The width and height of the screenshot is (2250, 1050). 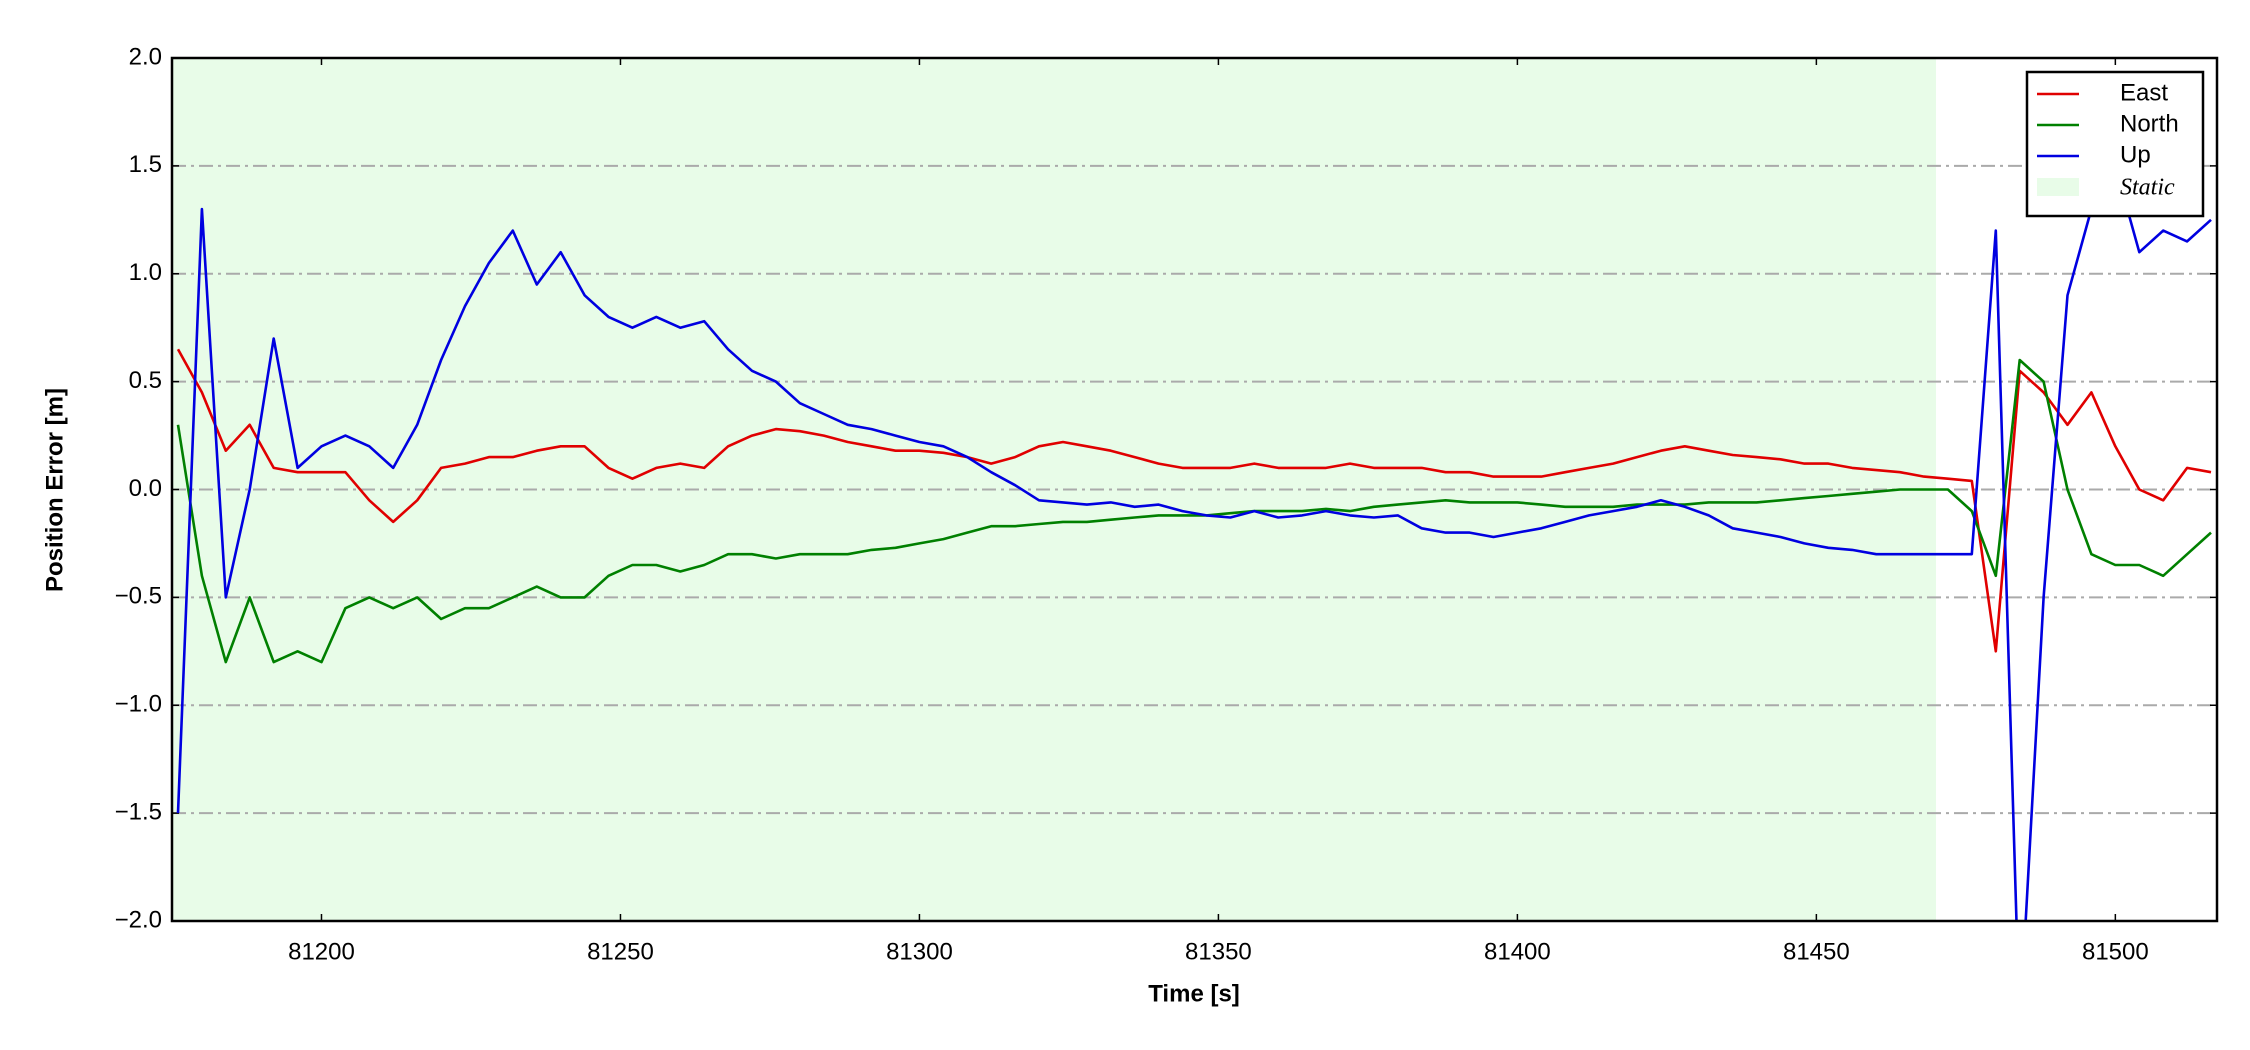 What do you see at coordinates (321, 951) in the screenshot?
I see `x-tick-label: 81200` at bounding box center [321, 951].